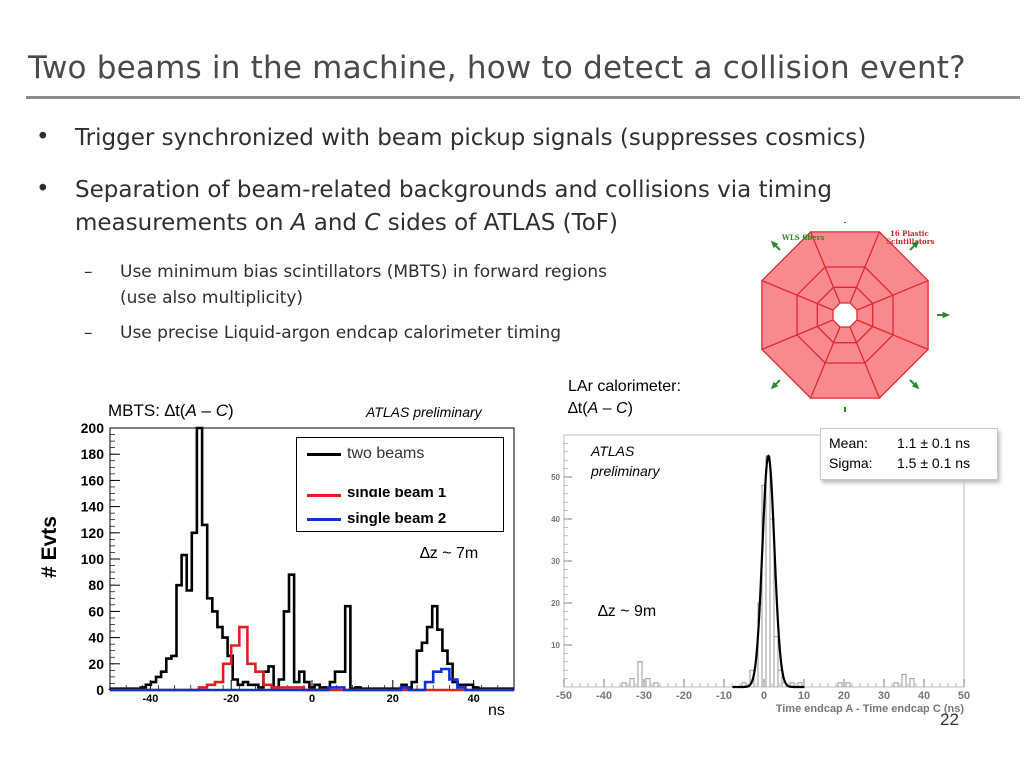 The height and width of the screenshot is (768, 1024). I want to click on x-tick-label: -10, so click(724, 696).